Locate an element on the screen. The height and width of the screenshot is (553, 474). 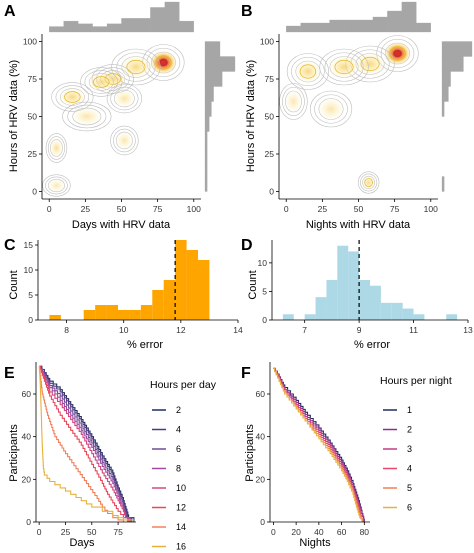
panel-f-legend-label-5: 5 is located at coordinates (409, 488).